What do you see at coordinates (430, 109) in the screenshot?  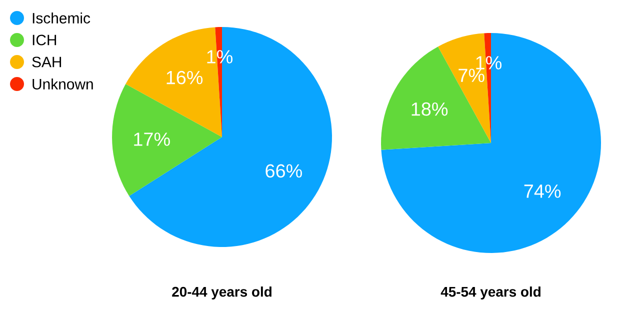 I see `data-label: 18%` at bounding box center [430, 109].